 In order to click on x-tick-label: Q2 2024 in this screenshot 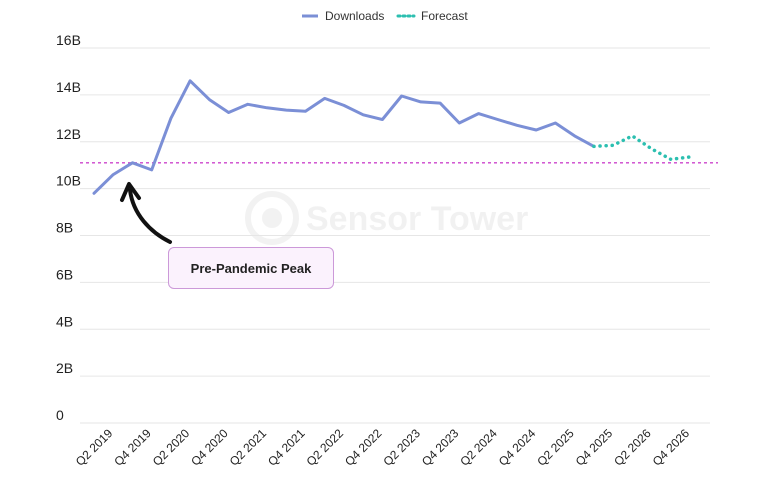, I will do `click(478, 447)`.